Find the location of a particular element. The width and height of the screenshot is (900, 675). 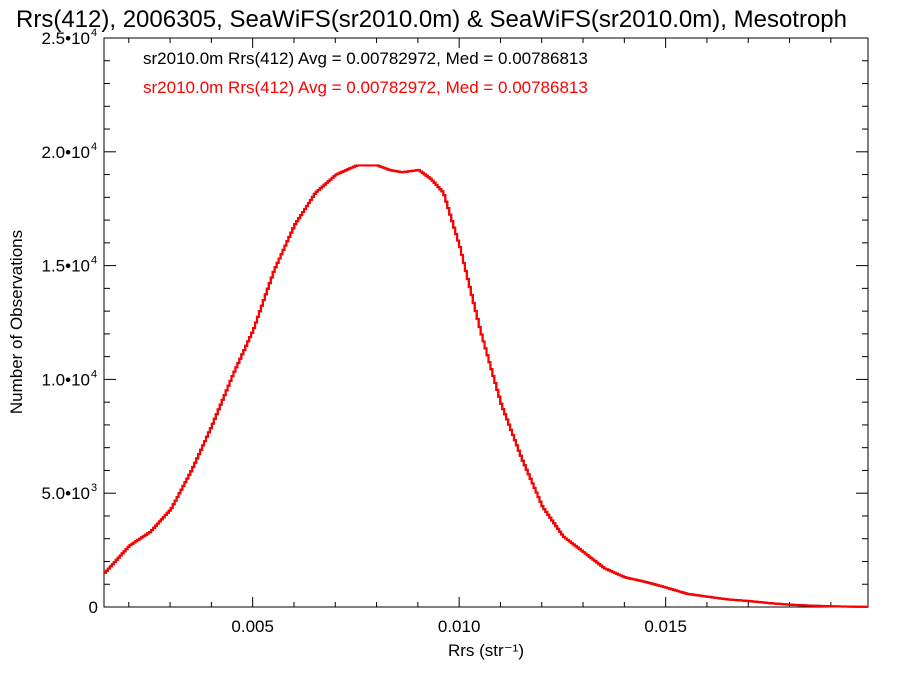

y-tick-mantissa: 1.5•10 is located at coordinates (66, 266).